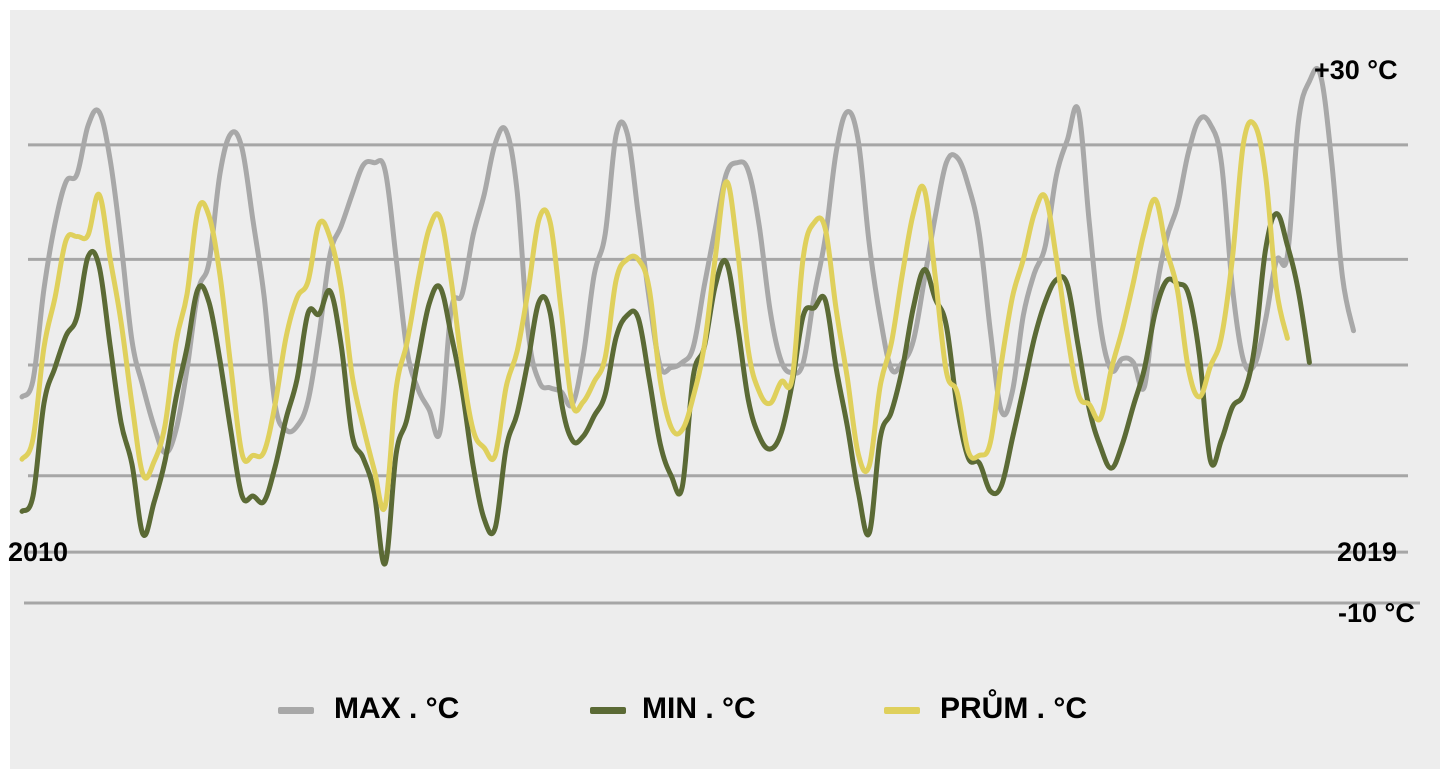 The image size is (1440, 769). Describe the element at coordinates (296, 710) in the screenshot. I see `legend-swatch-max` at that location.